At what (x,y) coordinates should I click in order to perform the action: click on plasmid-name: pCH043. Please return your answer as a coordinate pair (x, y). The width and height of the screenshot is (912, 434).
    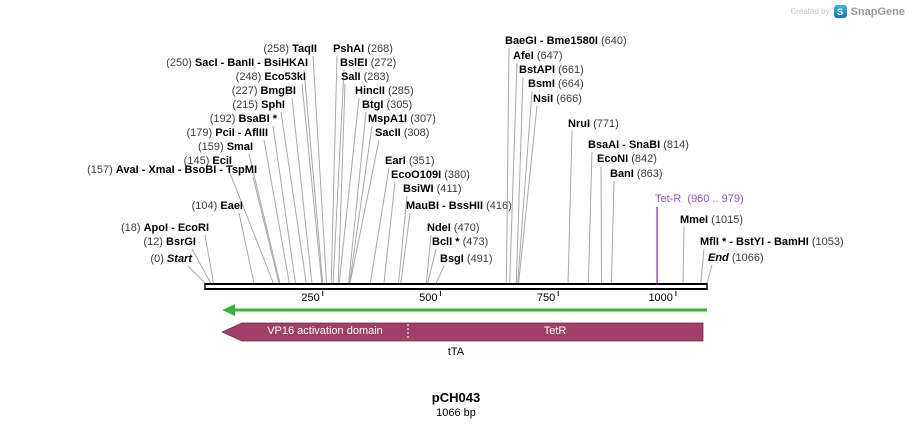
    Looking at the image, I should click on (456, 397).